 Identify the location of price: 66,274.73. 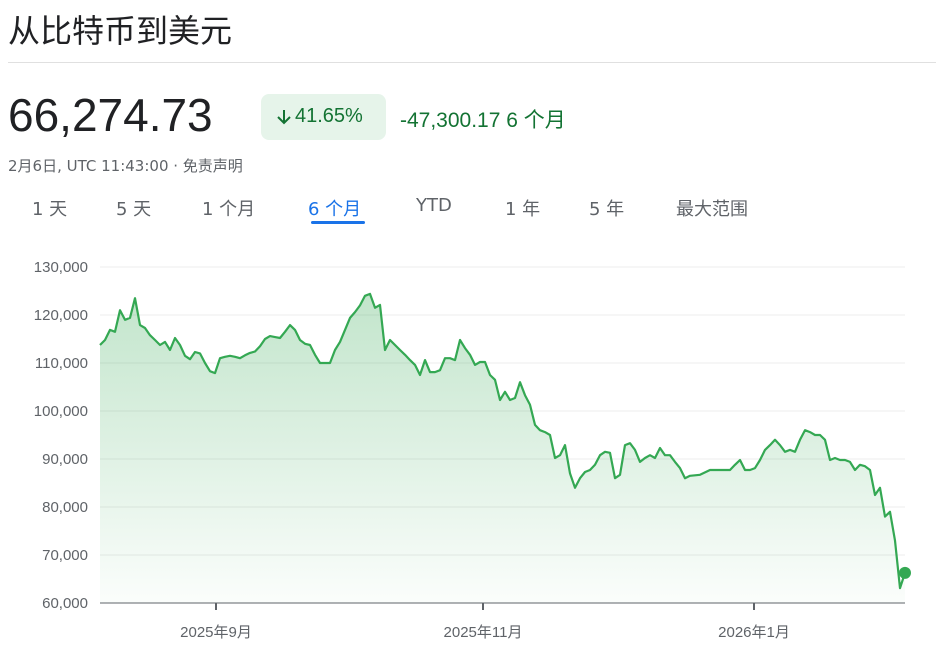
(110, 115).